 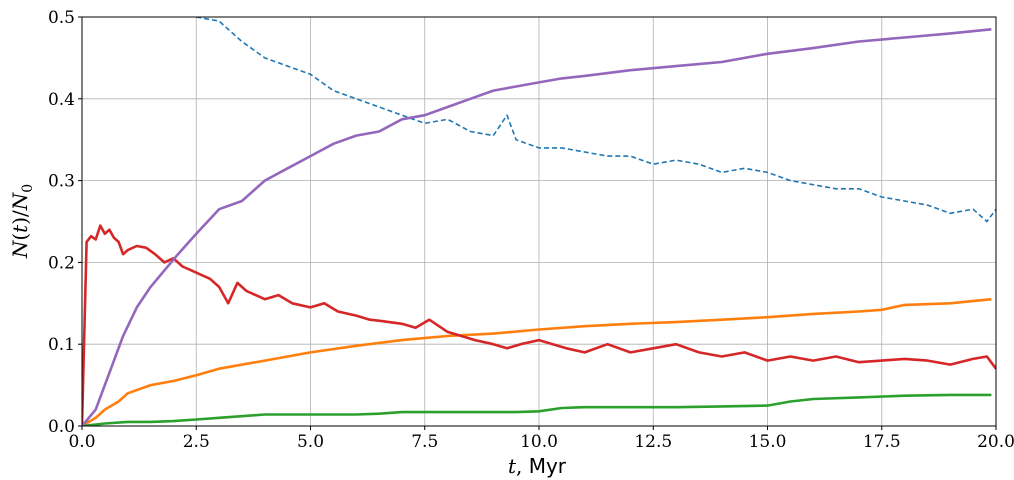 What do you see at coordinates (768, 442) in the screenshot?
I see `x-tick-label: 15.0` at bounding box center [768, 442].